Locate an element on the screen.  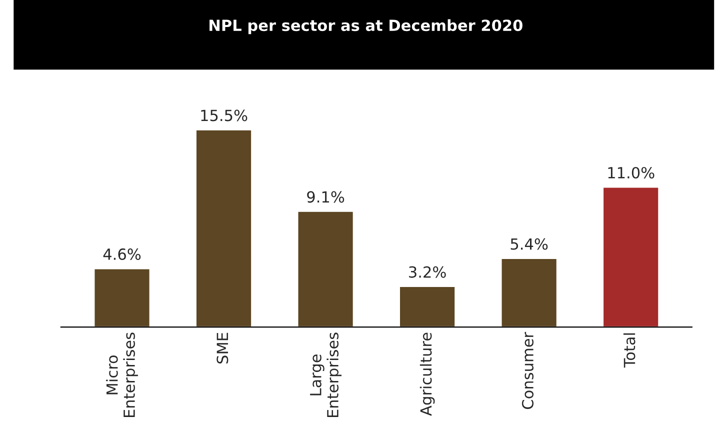
x-tick-label: Large Enterprises is located at coordinates (326, 374).